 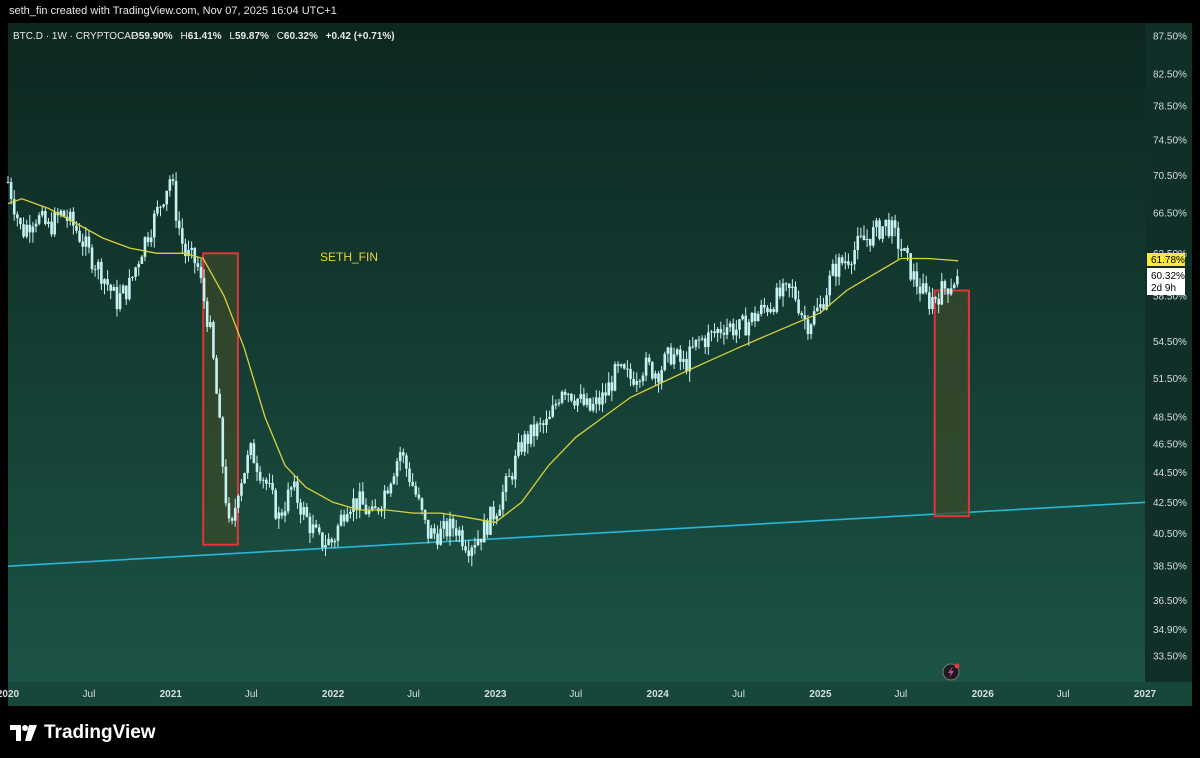 I want to click on highlight-box, so click(x=220, y=399).